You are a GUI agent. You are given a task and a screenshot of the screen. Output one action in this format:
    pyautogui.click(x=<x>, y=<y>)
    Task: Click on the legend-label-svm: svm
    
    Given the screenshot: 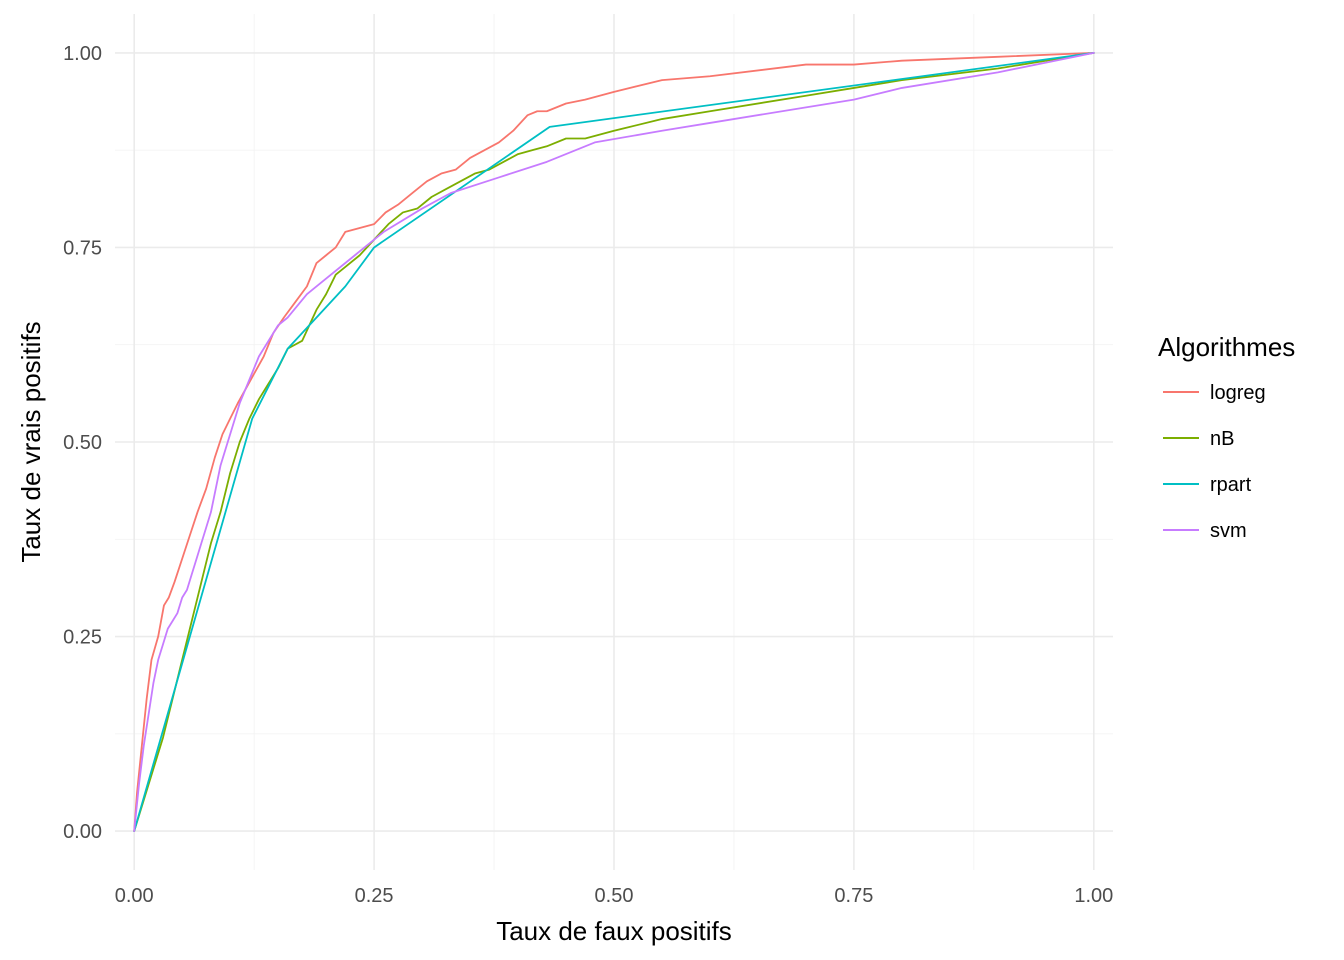 What is the action you would take?
    pyautogui.click(x=1228, y=531)
    